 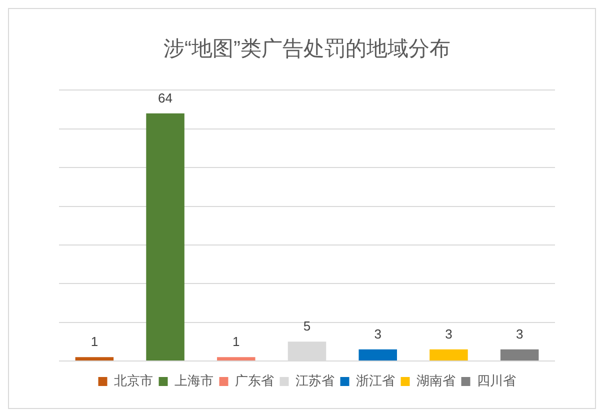 What do you see at coordinates (133, 380) in the screenshot?
I see `legend-label: 北京市` at bounding box center [133, 380].